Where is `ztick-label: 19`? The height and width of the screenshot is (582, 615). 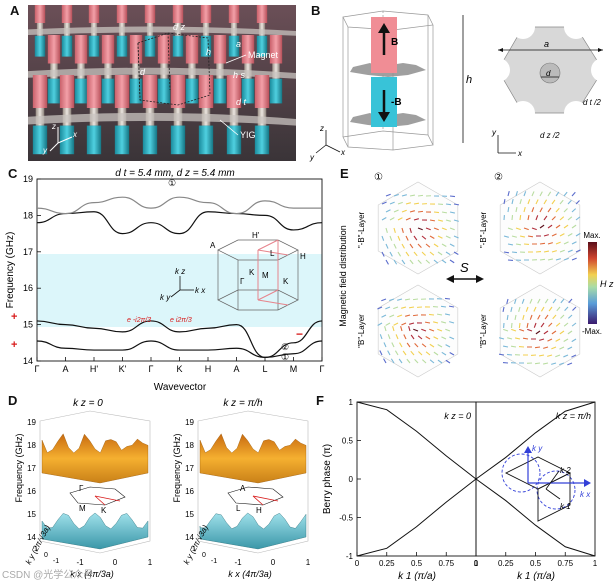 ztick-label: 19 is located at coordinates (189, 422).